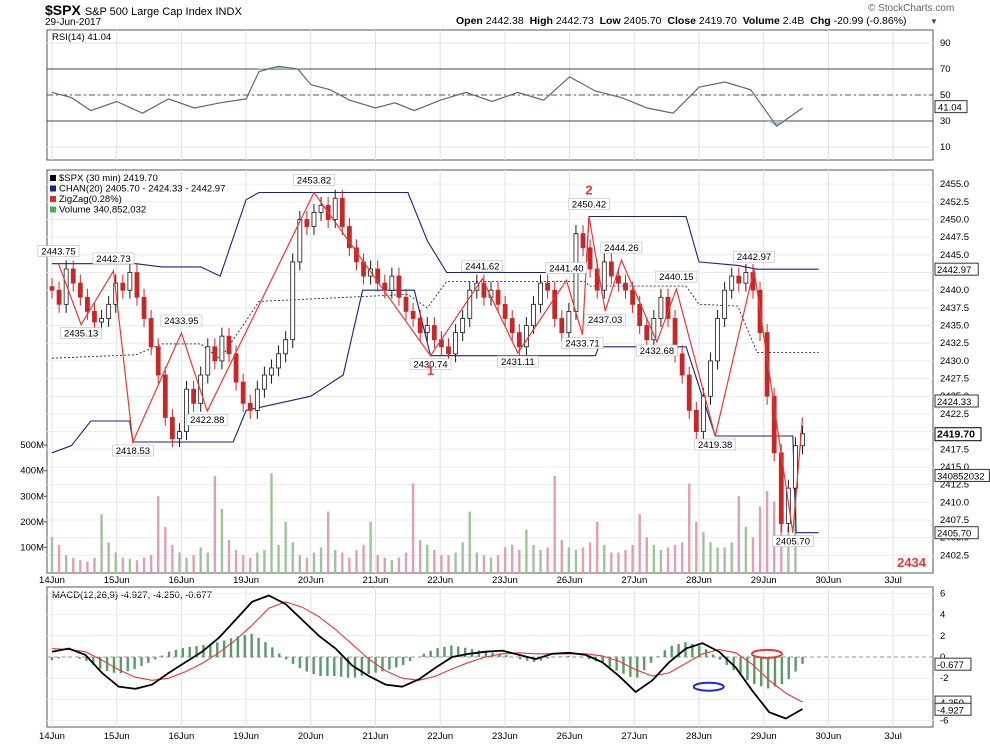 This screenshot has width=990, height=744. I want to click on macd-value-box, so click(953, 709).